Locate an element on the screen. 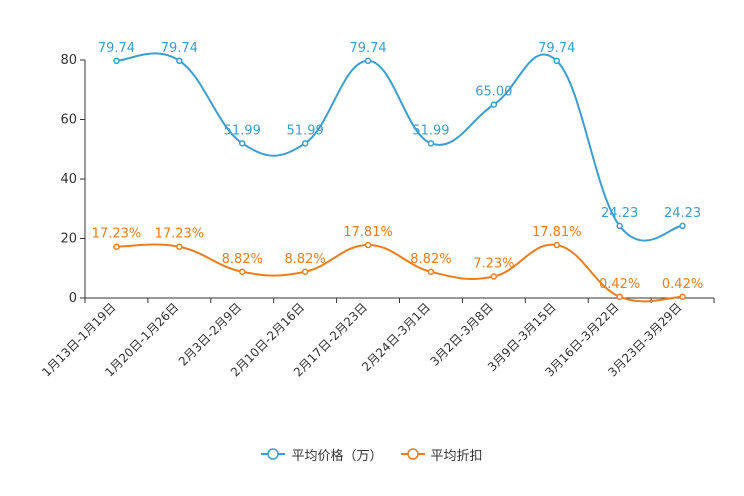  legend-marker-price-icon is located at coordinates (273, 454).